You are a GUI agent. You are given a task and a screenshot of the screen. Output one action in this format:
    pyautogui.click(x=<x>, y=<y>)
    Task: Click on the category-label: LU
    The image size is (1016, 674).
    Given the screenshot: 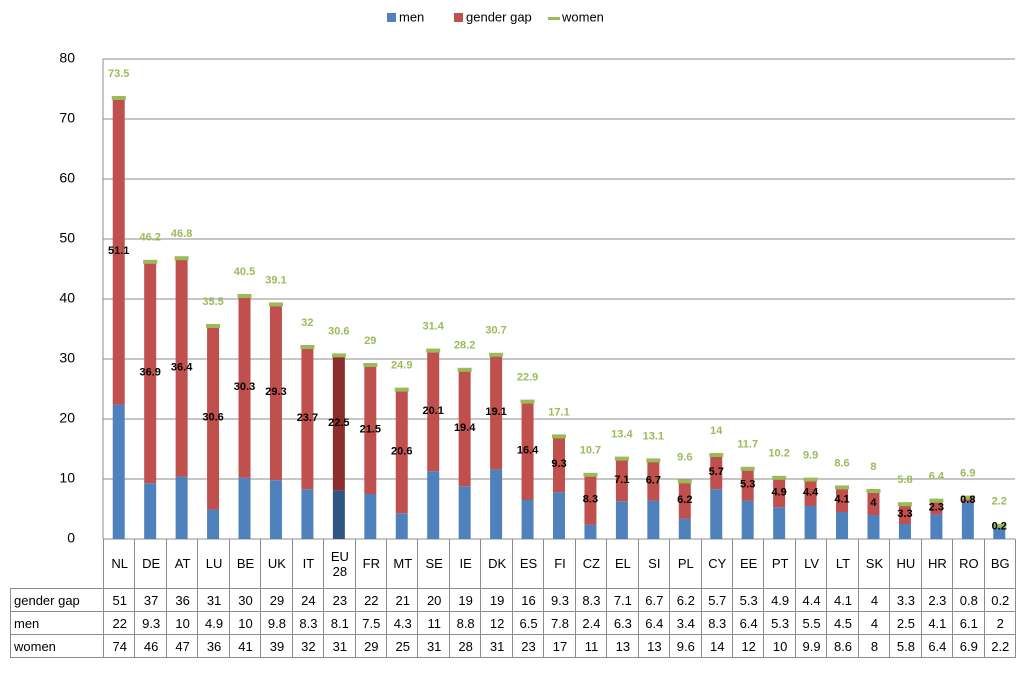 What is the action you would take?
    pyautogui.click(x=213, y=564)
    